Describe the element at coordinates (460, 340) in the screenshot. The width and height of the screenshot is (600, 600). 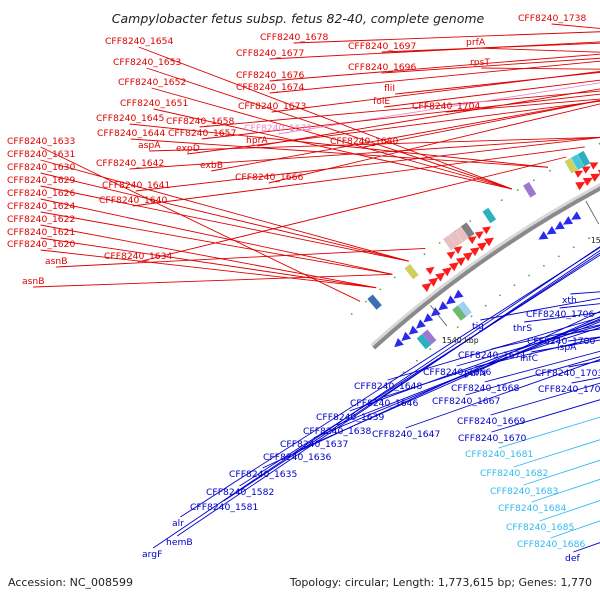
I see `tick-label-0: 1540 kbp` at that location.